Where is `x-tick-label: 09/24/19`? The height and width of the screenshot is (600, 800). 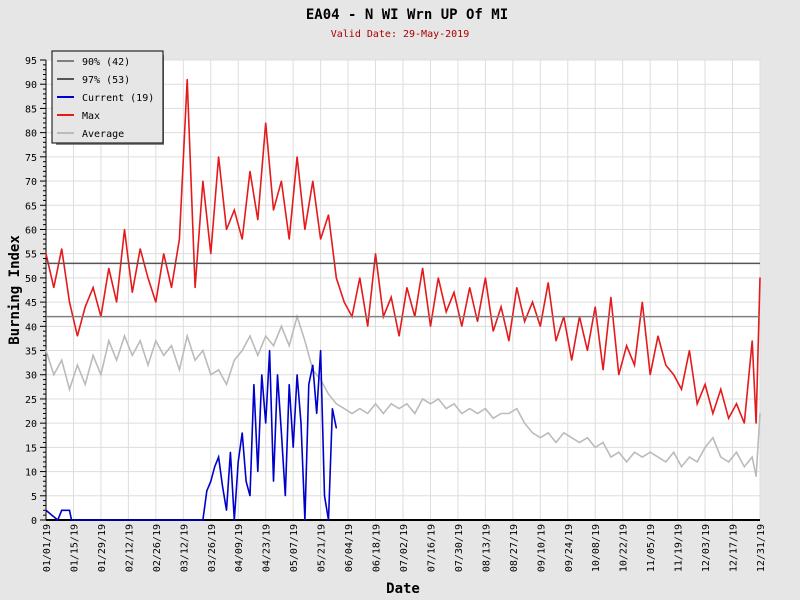
x-tick-label: 09/24/19 is located at coordinates (569, 548).